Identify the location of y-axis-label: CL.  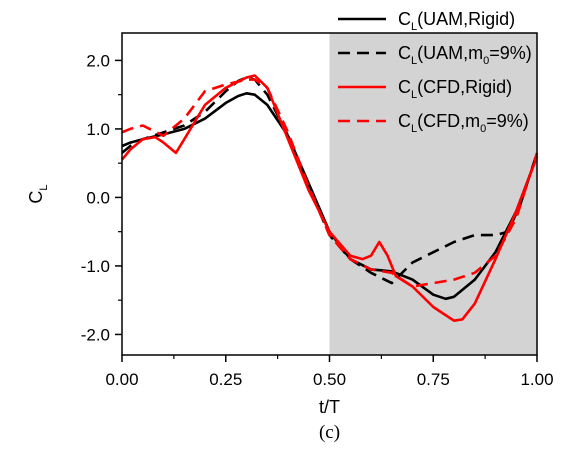
(38, 193).